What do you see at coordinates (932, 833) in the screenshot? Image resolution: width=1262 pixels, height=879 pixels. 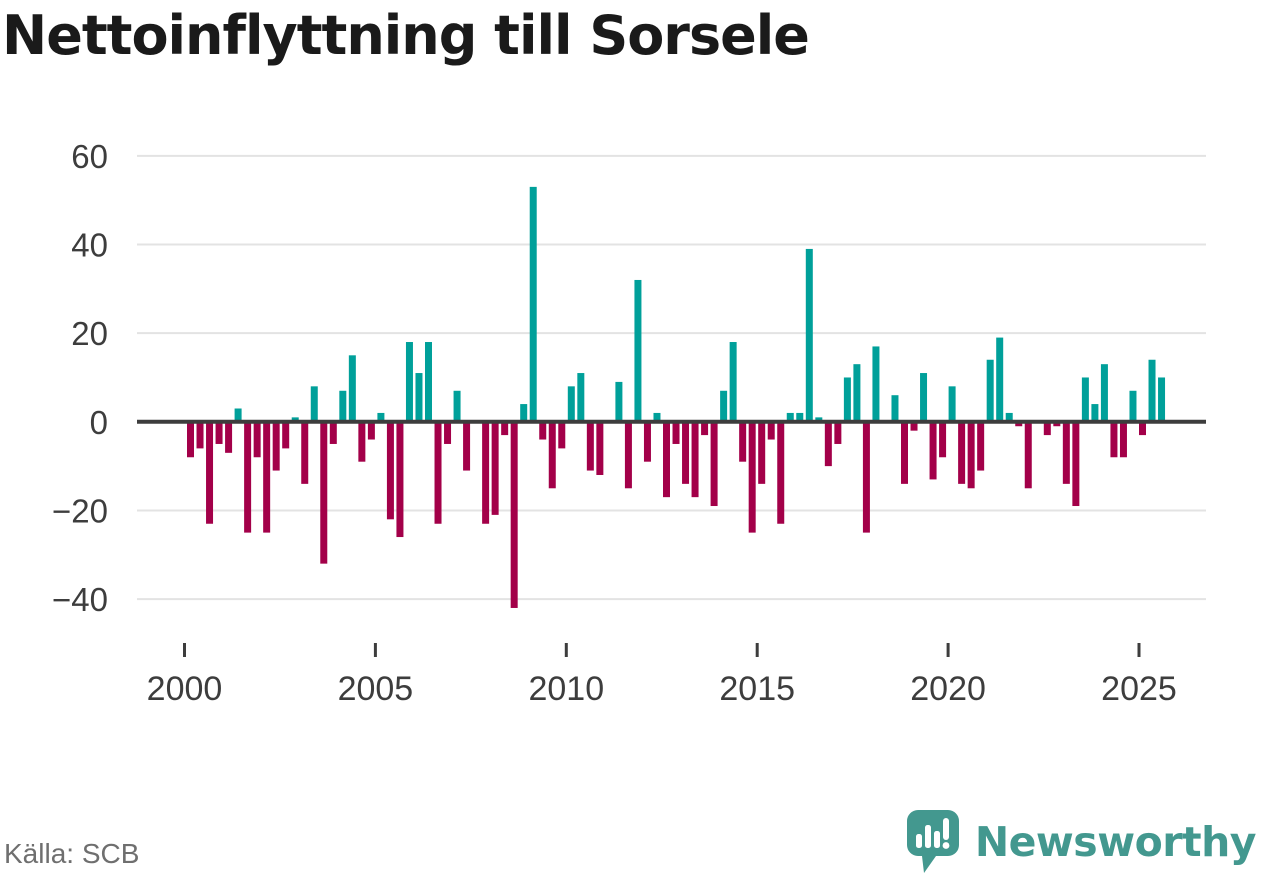 I see `logo-bar-chart-glyph` at bounding box center [932, 833].